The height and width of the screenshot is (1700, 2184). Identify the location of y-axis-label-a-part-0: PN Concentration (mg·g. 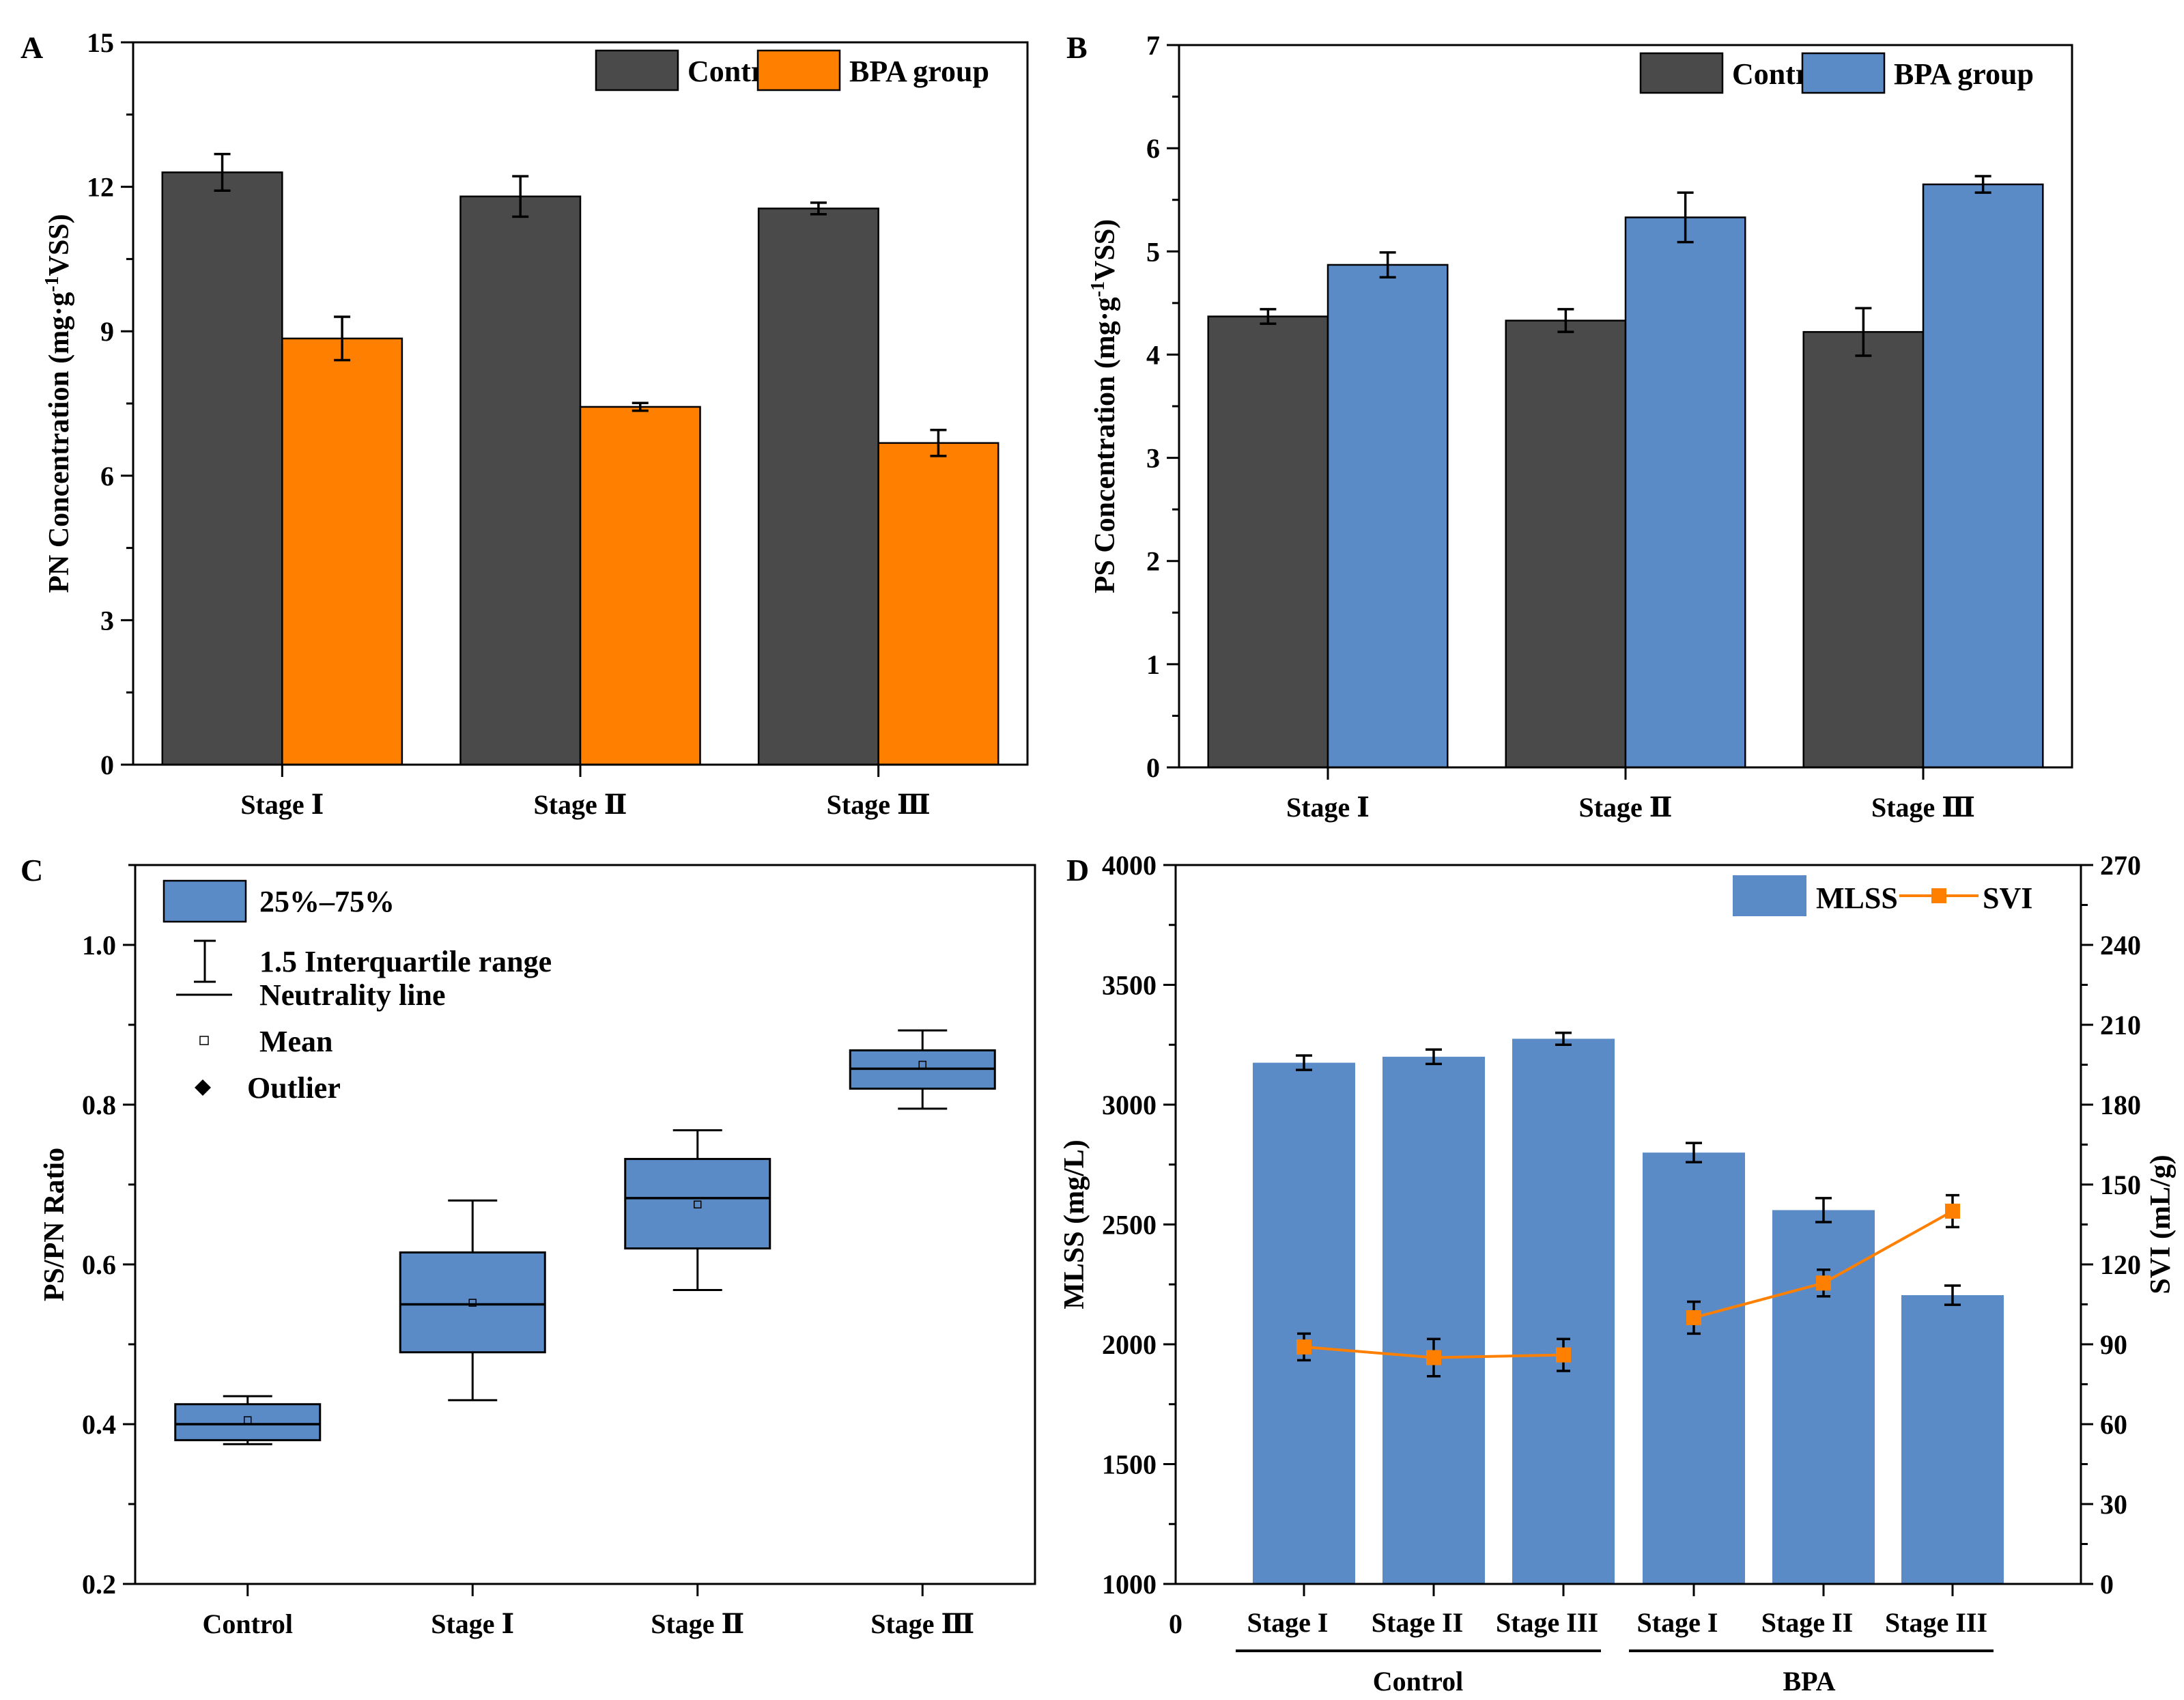
(59, 443).